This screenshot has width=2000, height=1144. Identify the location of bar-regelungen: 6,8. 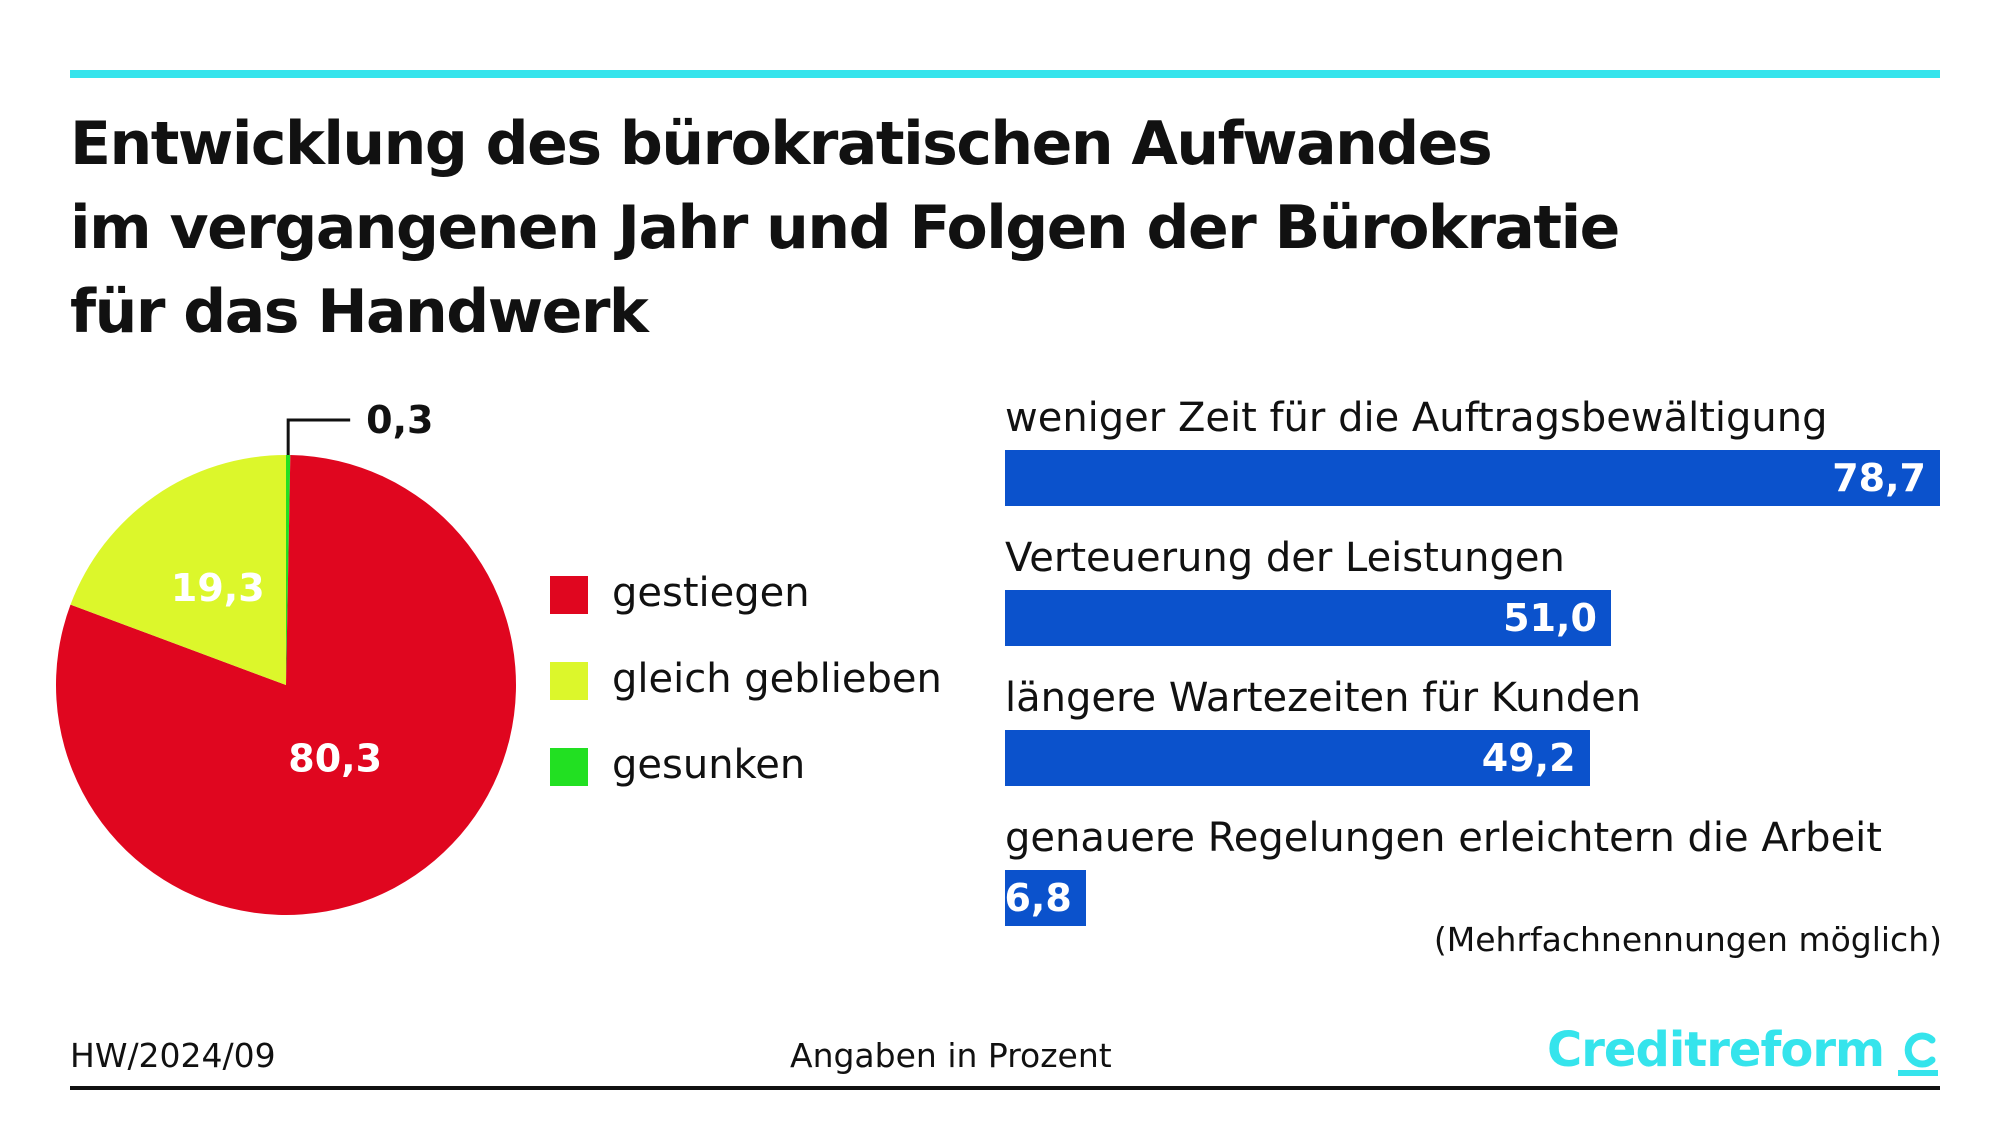
(1045, 898).